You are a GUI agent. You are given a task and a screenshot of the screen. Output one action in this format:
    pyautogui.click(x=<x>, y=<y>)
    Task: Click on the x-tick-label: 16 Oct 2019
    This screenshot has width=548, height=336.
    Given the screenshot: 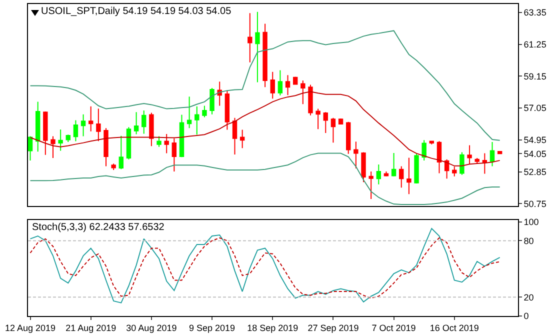 What is the action you would take?
    pyautogui.click(x=454, y=327)
    